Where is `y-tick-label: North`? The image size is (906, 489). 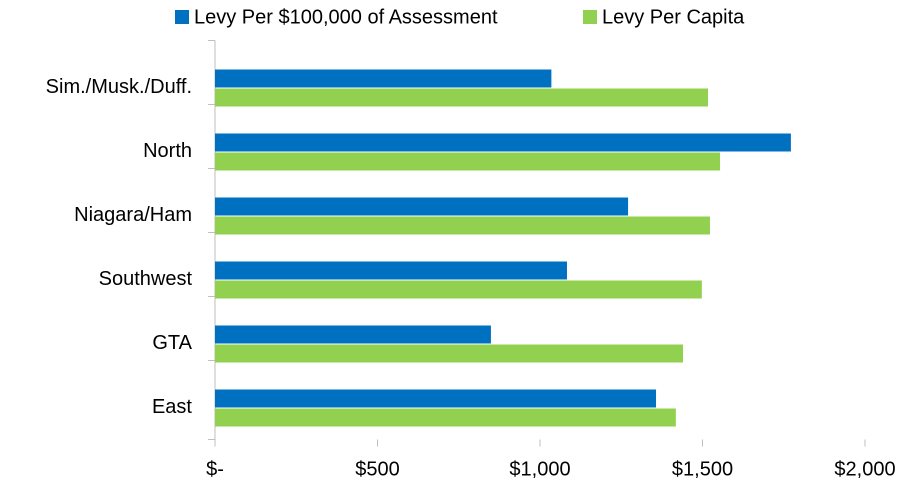 y-tick-label: North is located at coordinates (167, 151).